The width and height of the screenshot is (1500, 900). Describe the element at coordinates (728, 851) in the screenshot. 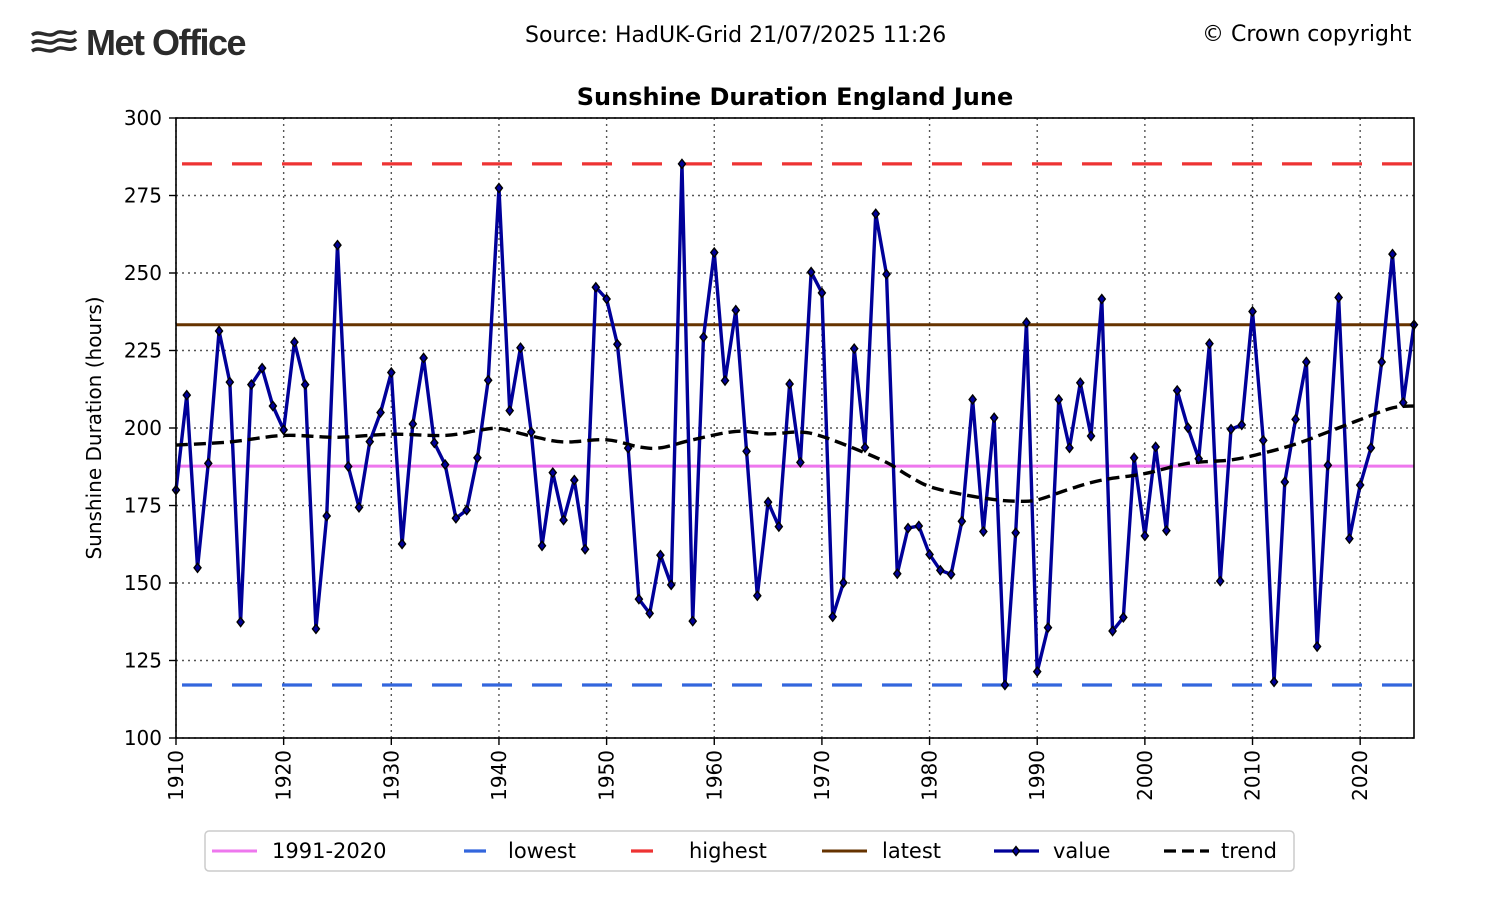

I see `legend-label: highest` at that location.